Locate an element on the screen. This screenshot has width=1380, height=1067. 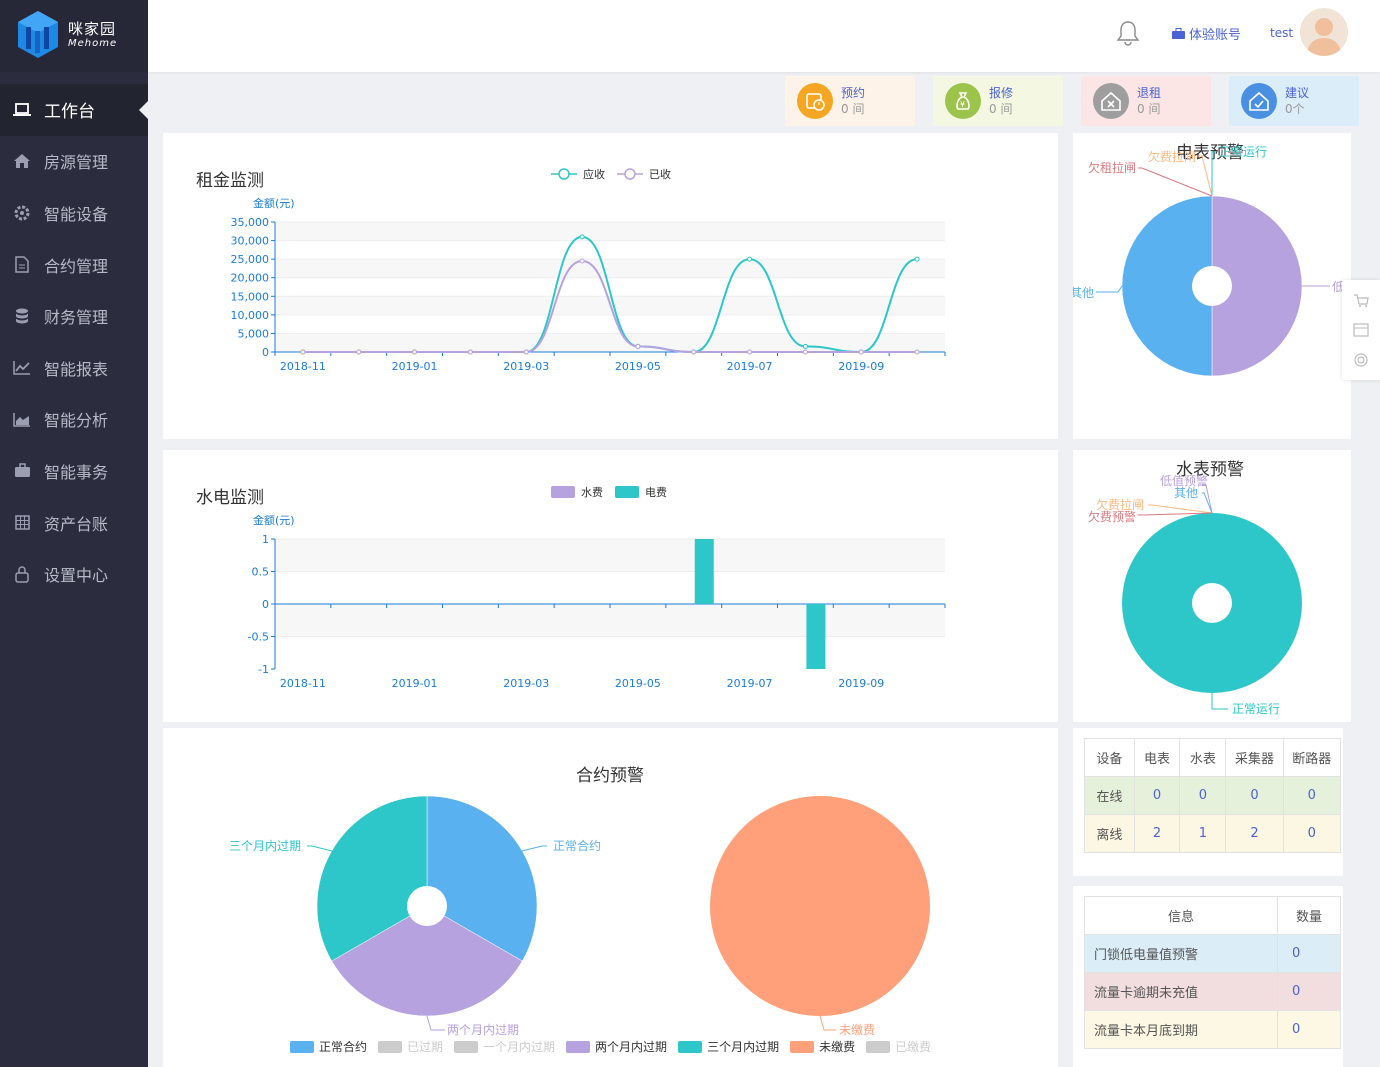
quick-card-value: 0 间 is located at coordinates (1001, 109).